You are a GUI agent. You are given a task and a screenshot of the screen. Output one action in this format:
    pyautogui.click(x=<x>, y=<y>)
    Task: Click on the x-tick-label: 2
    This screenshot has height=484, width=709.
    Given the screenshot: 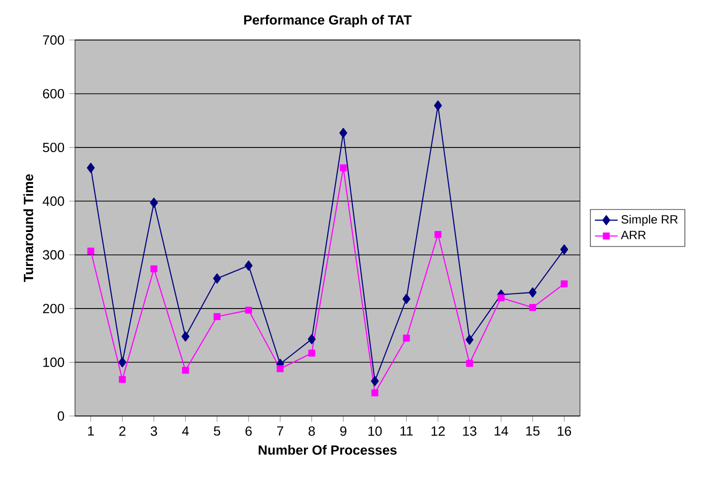 What is the action you would take?
    pyautogui.click(x=122, y=431)
    